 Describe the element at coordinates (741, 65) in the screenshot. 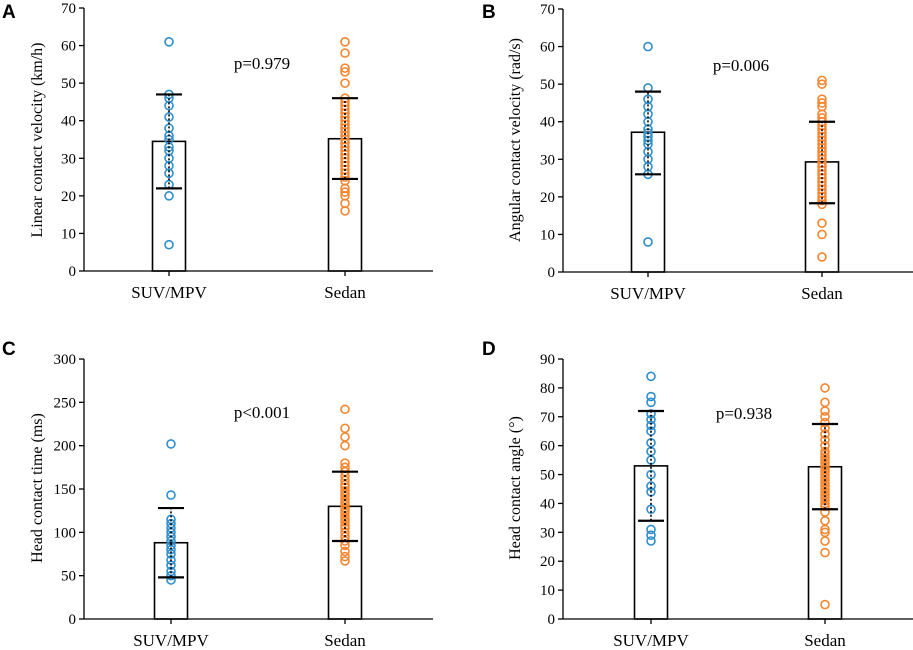

I see `p-value-b: p=0.006` at that location.